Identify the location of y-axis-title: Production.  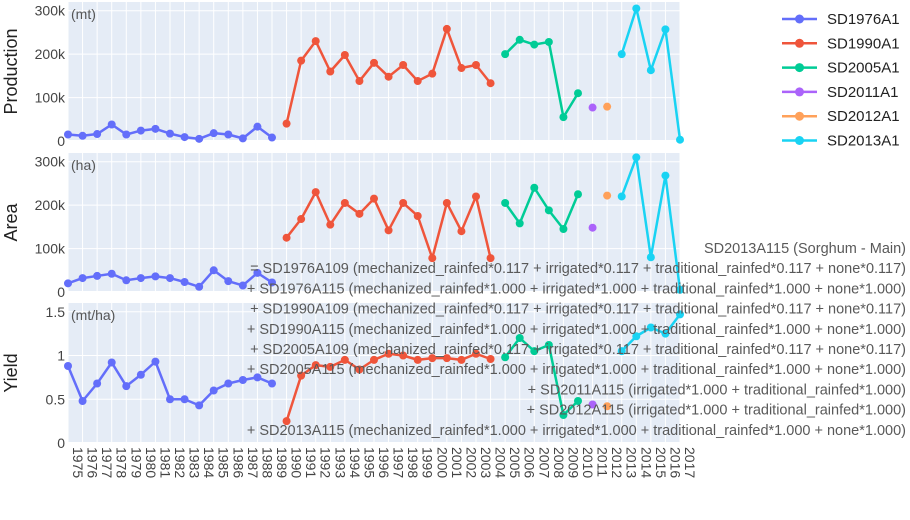
(11, 71).